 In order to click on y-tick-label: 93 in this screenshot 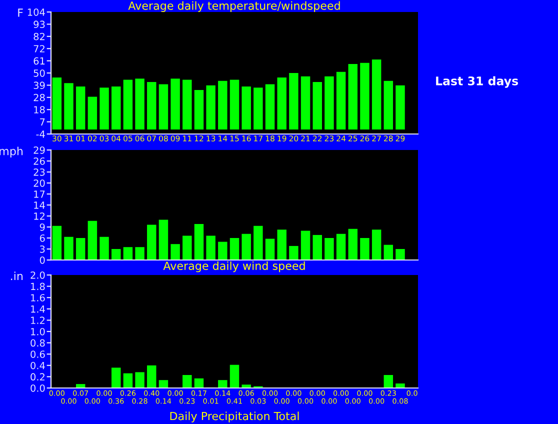, I will do `click(39, 24)`.